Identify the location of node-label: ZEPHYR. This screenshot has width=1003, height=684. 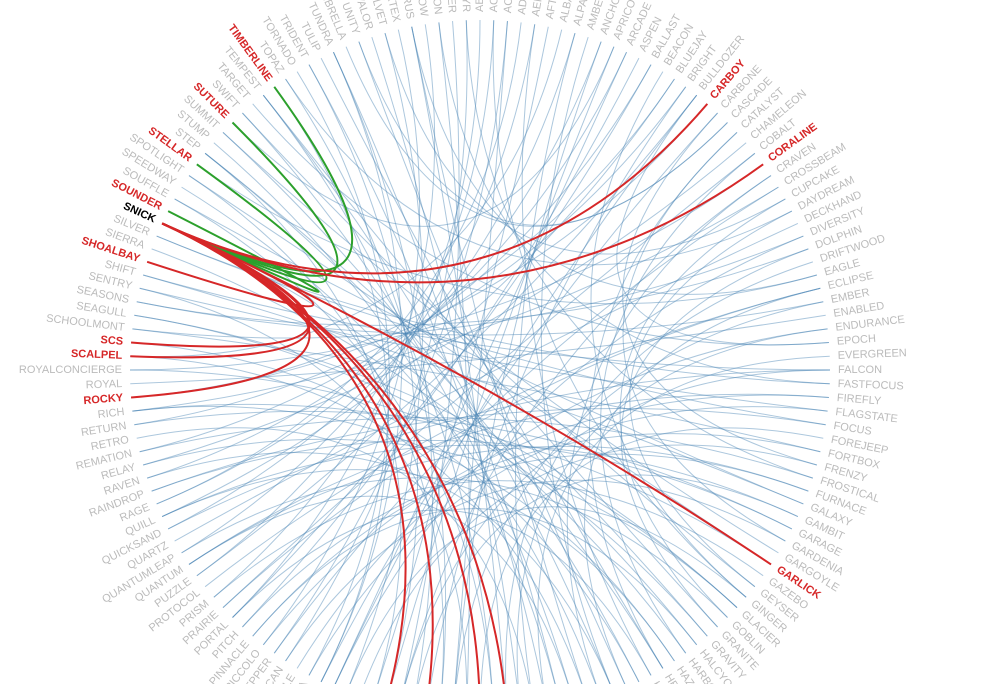
(465, 6).